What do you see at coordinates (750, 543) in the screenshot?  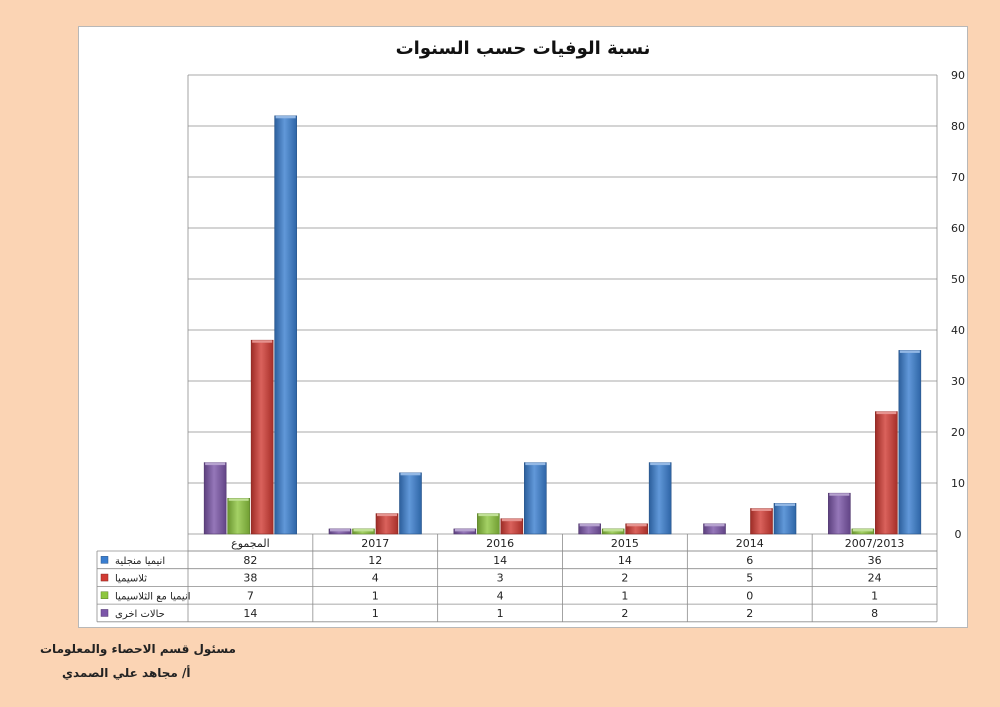 I see `x-tick-label: 2014` at bounding box center [750, 543].